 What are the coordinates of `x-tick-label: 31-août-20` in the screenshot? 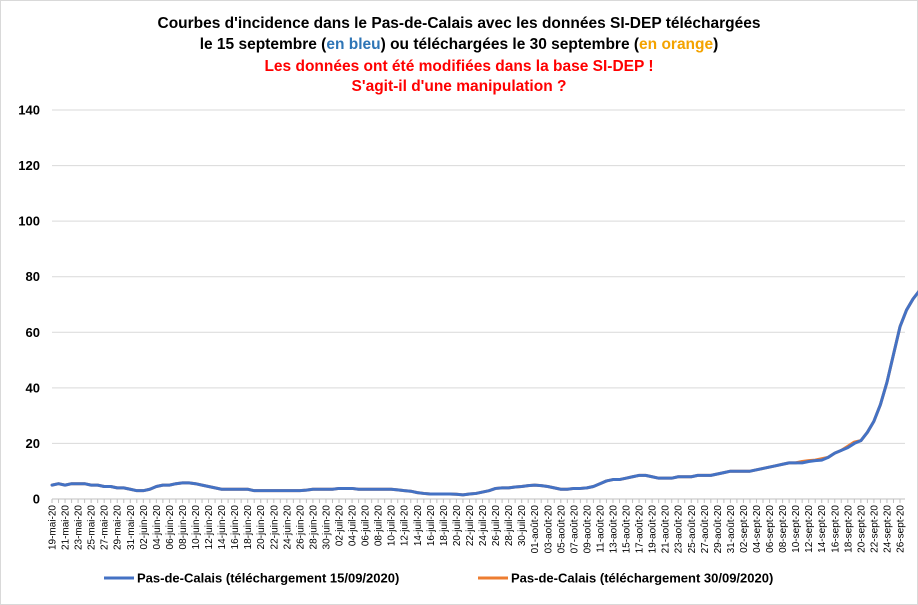 It's located at (731, 529).